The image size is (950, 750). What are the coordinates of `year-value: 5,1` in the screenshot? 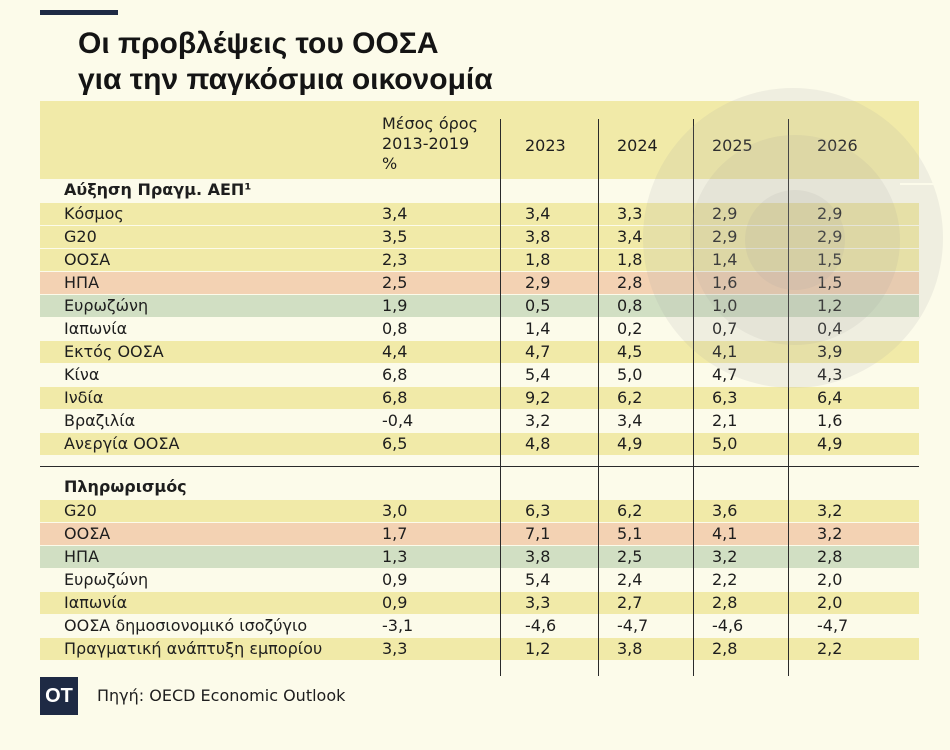 It's located at (630, 533).